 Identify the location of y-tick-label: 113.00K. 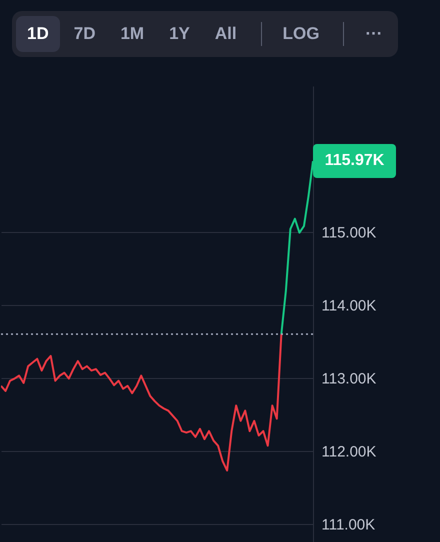
(349, 379).